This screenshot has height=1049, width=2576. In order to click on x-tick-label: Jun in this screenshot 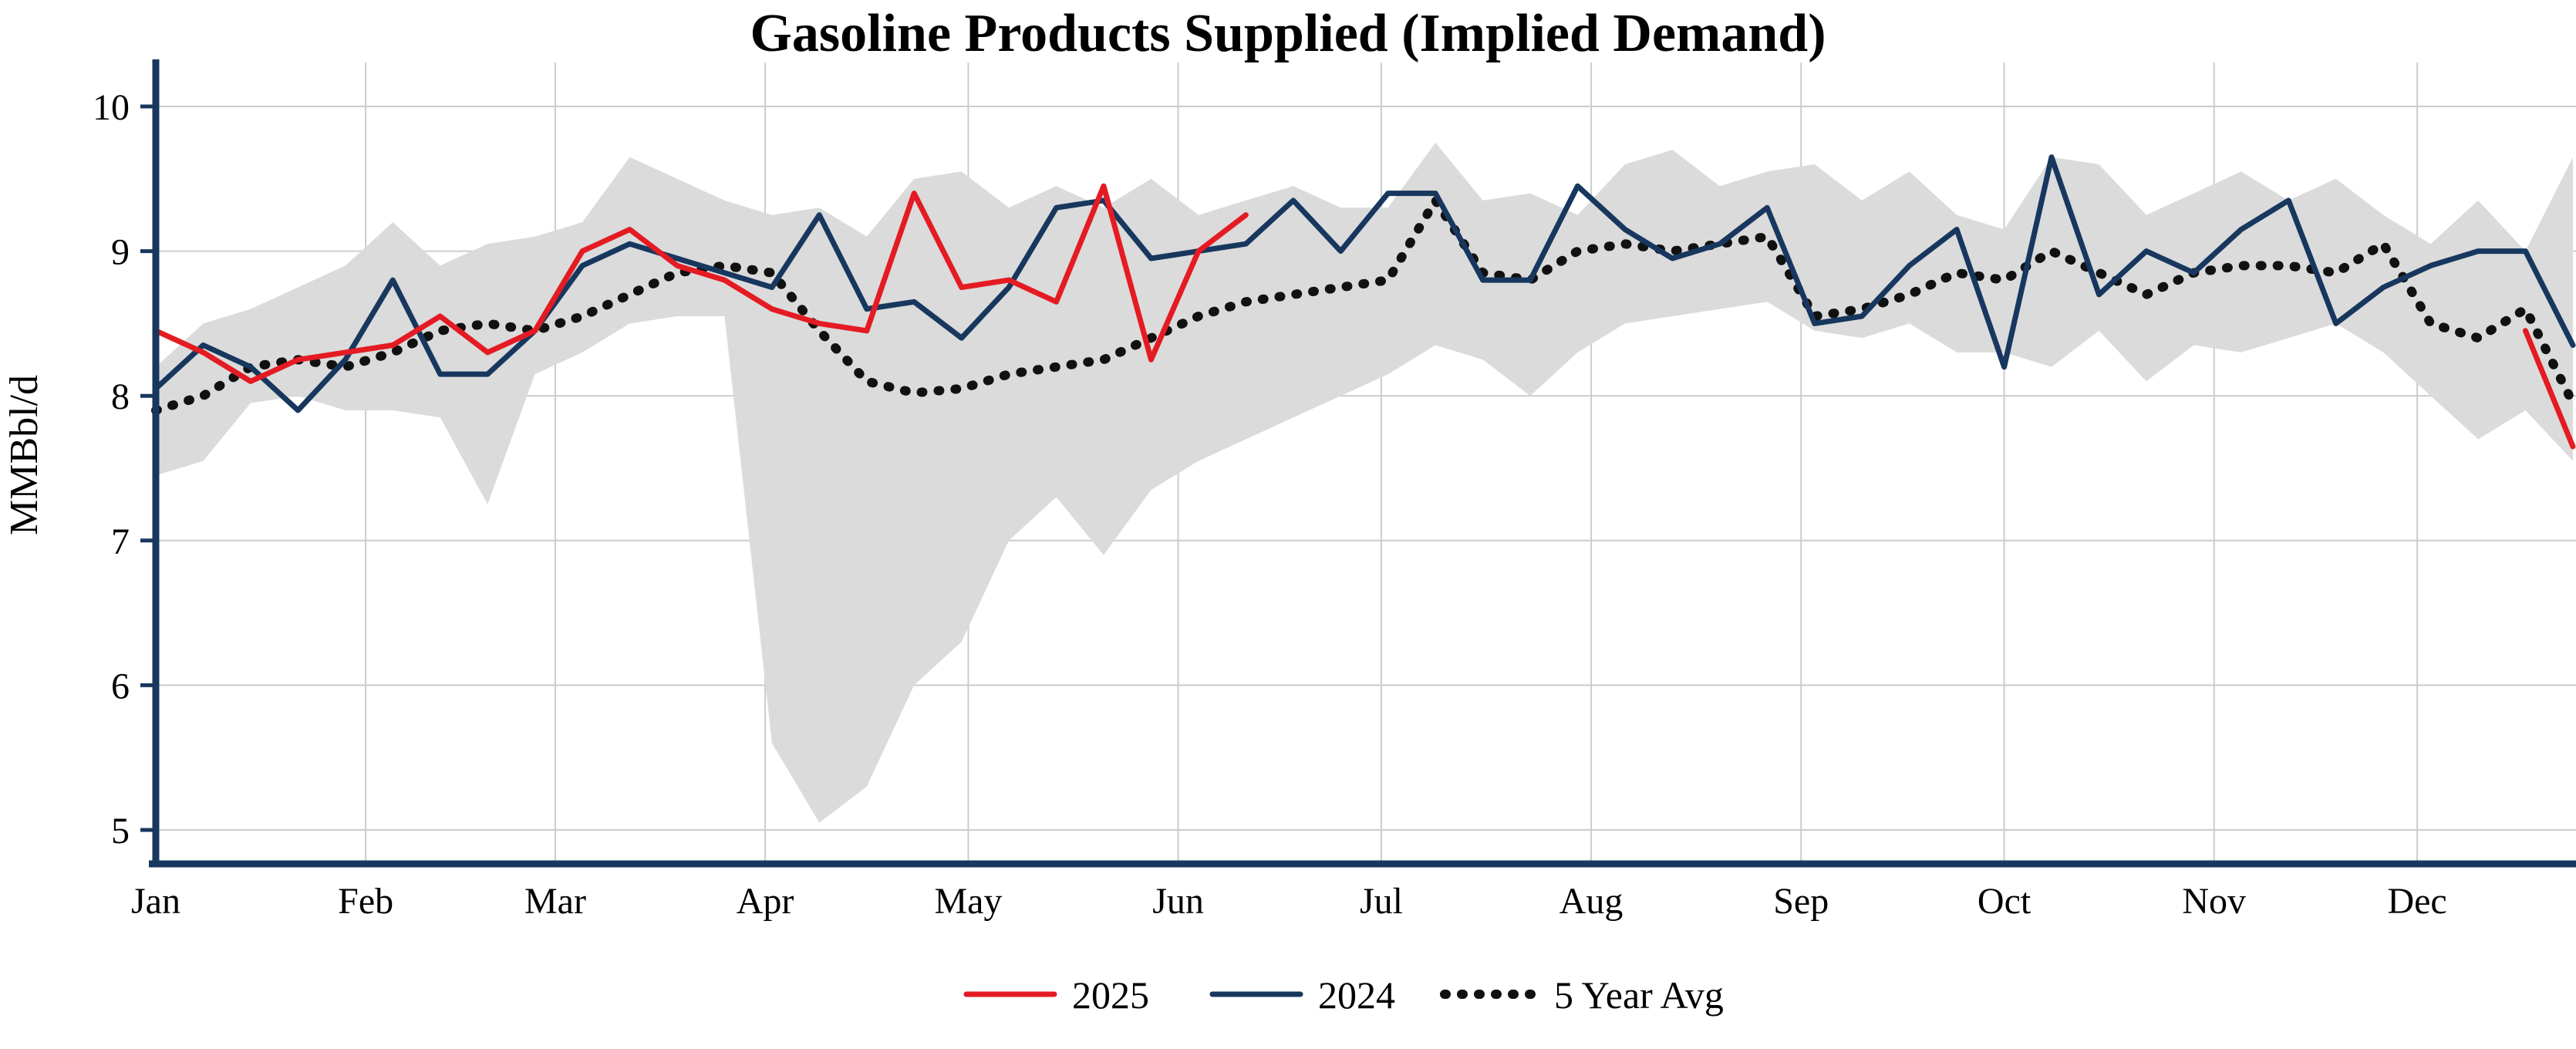, I will do `click(1178, 901)`.